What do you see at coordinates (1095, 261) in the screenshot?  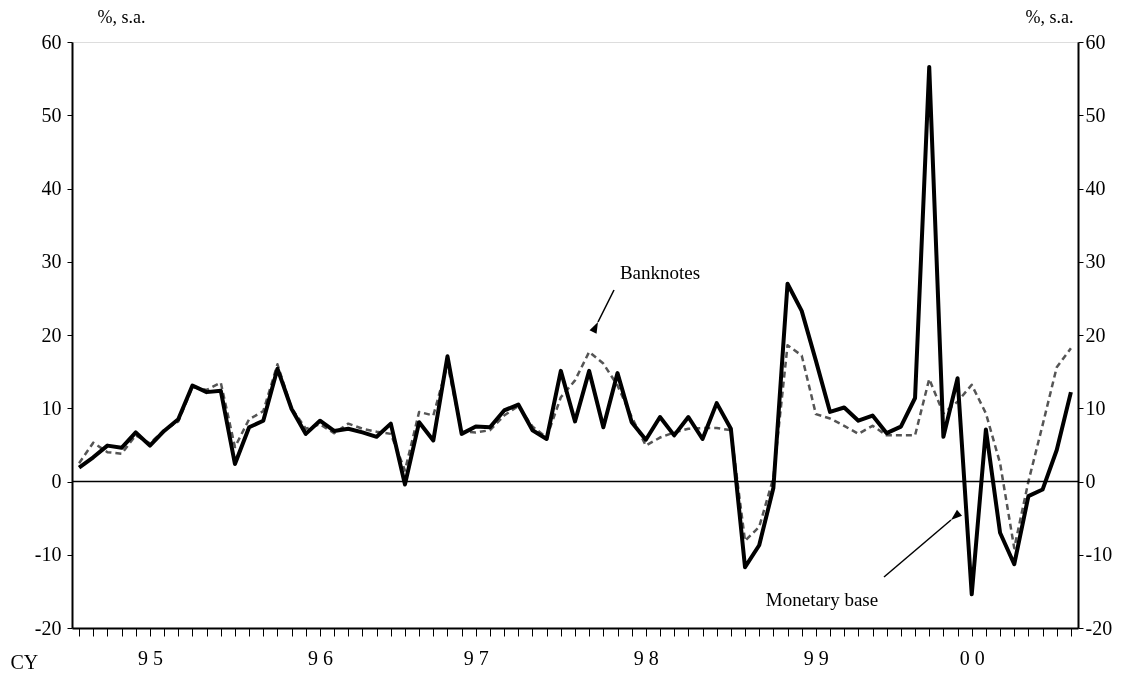 I see `y2-tick-label: 30` at bounding box center [1095, 261].